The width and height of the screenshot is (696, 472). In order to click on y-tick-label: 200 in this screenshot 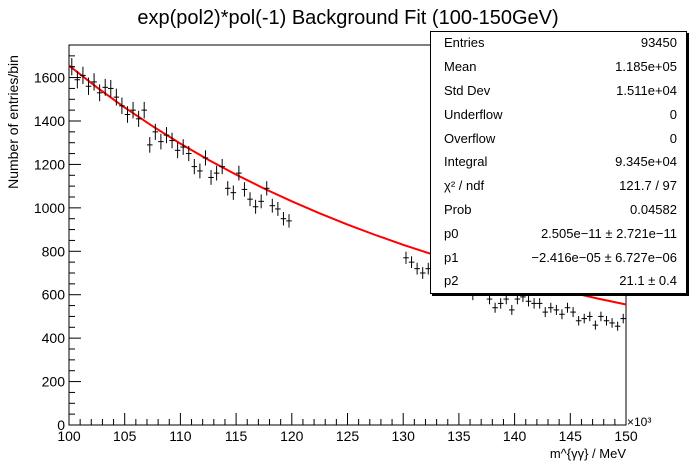, I will do `click(54, 382)`.